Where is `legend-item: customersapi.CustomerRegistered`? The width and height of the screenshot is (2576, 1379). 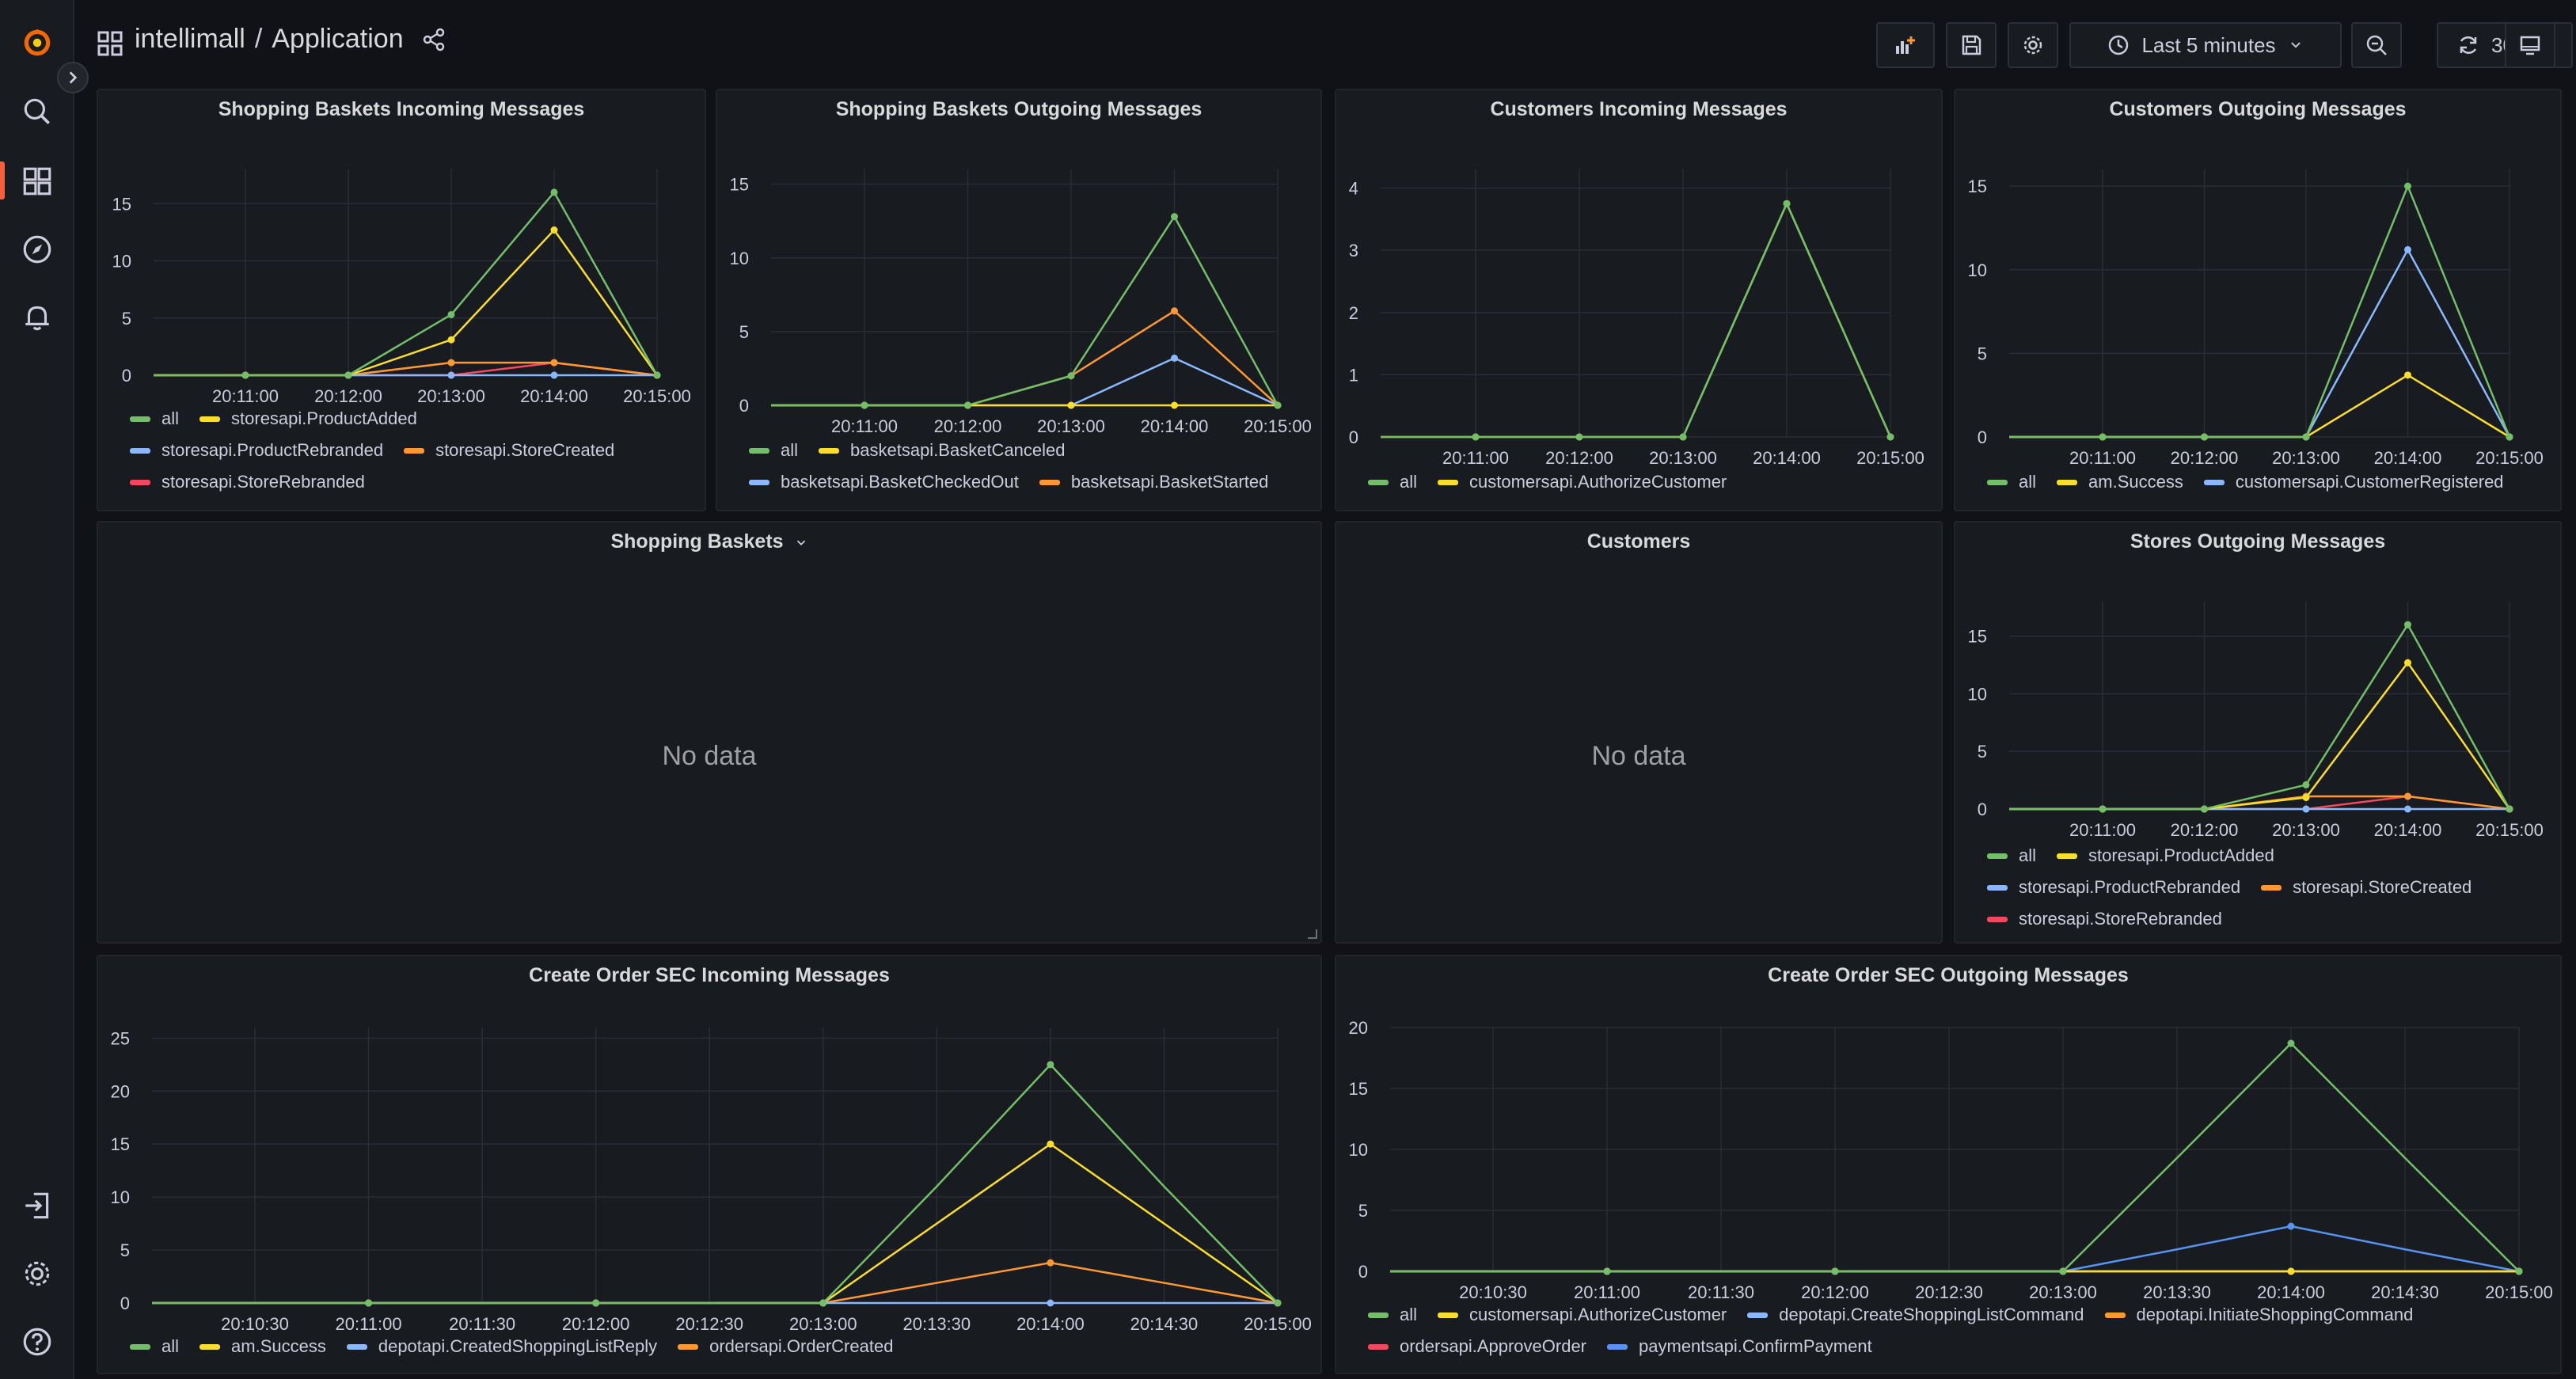 legend-item: customersapi.CustomerRegistered is located at coordinates (2353, 482).